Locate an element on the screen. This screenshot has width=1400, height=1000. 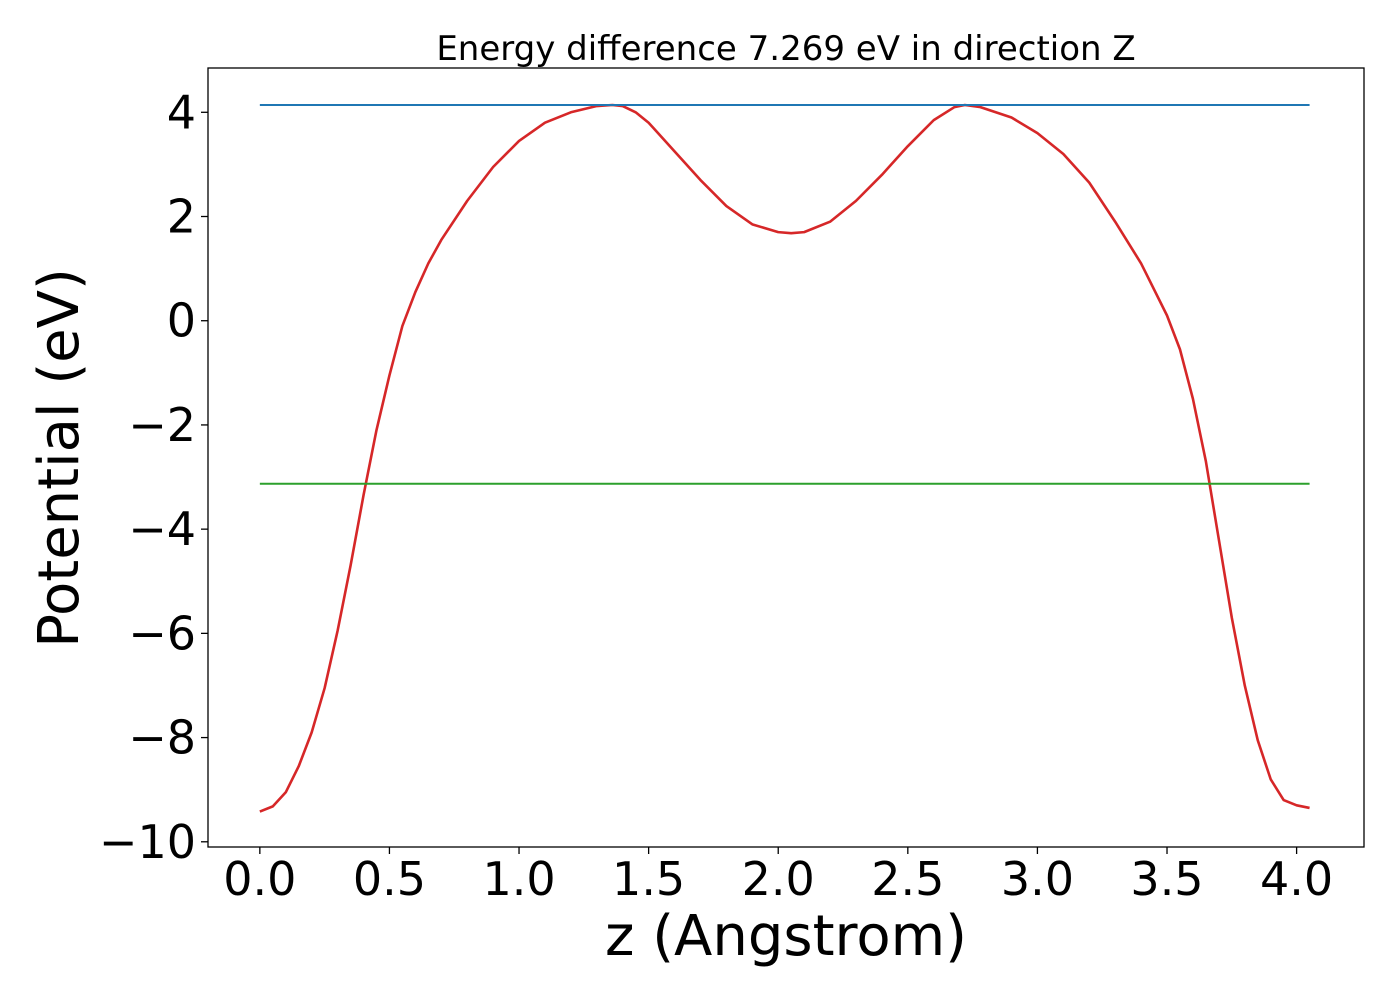
y-tick-label: −10 is located at coordinates (147, 842).